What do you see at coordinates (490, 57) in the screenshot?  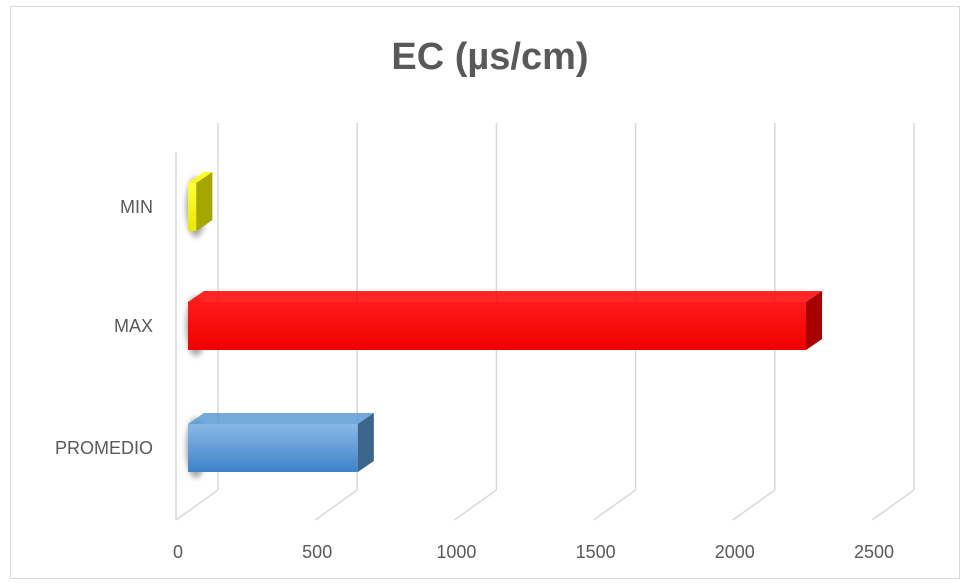 I see `chart-title: EC (µs/cm)` at bounding box center [490, 57].